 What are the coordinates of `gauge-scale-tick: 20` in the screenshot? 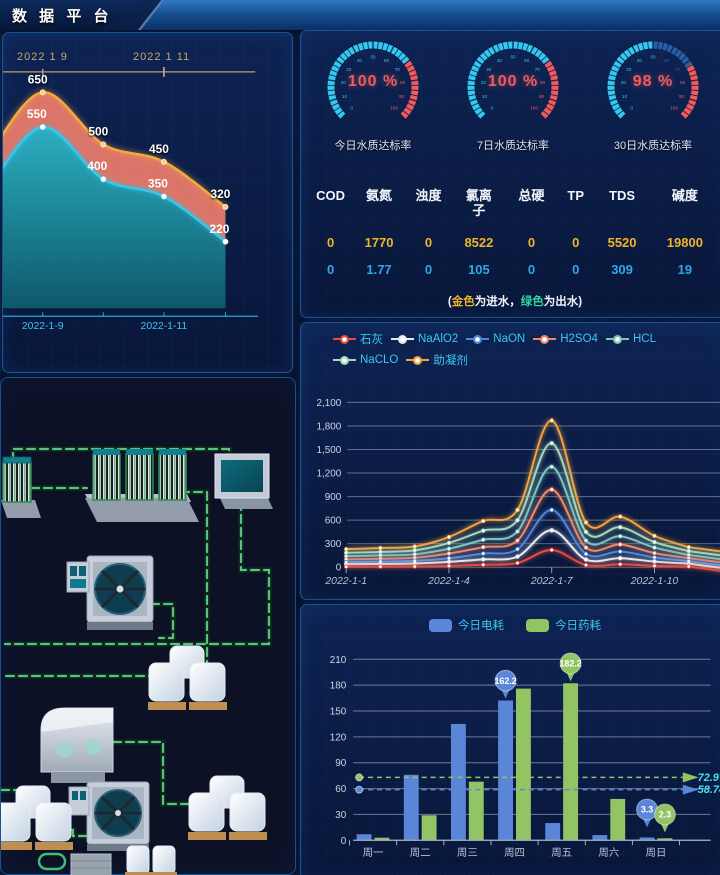 It's located at (624, 82).